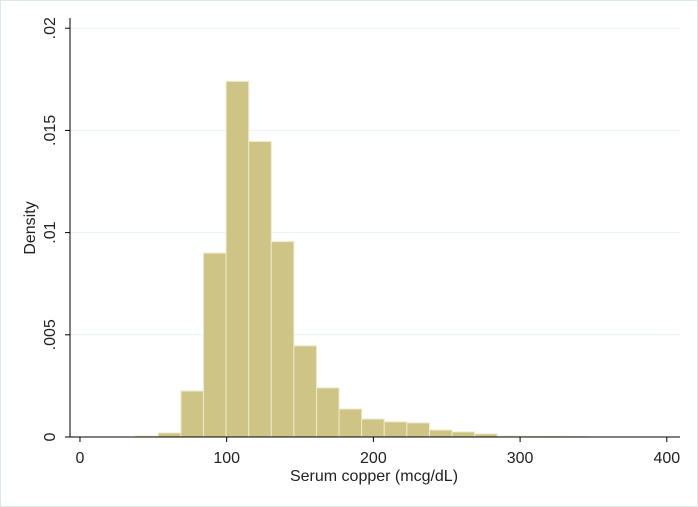  What do you see at coordinates (520, 458) in the screenshot?
I see `x-tick-label: 300` at bounding box center [520, 458].